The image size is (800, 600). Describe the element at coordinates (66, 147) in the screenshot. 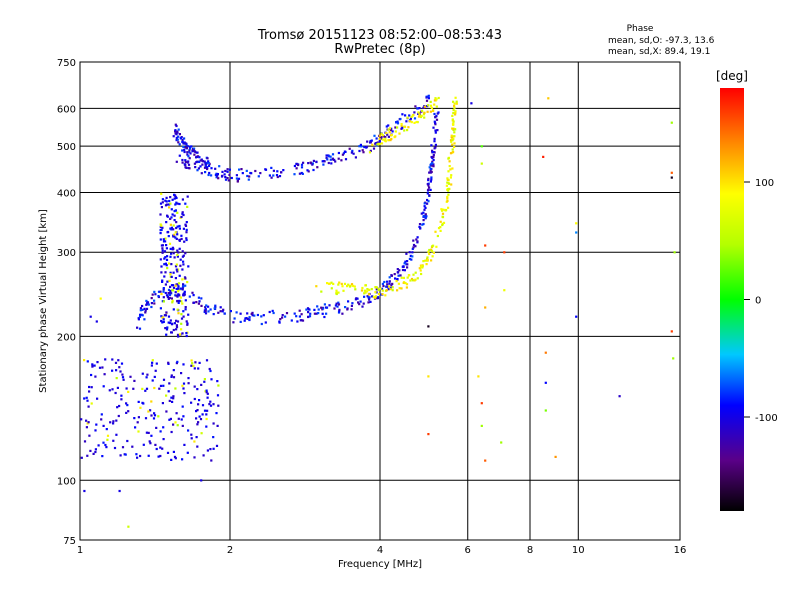

I see `y-tick-label: 500` at that location.